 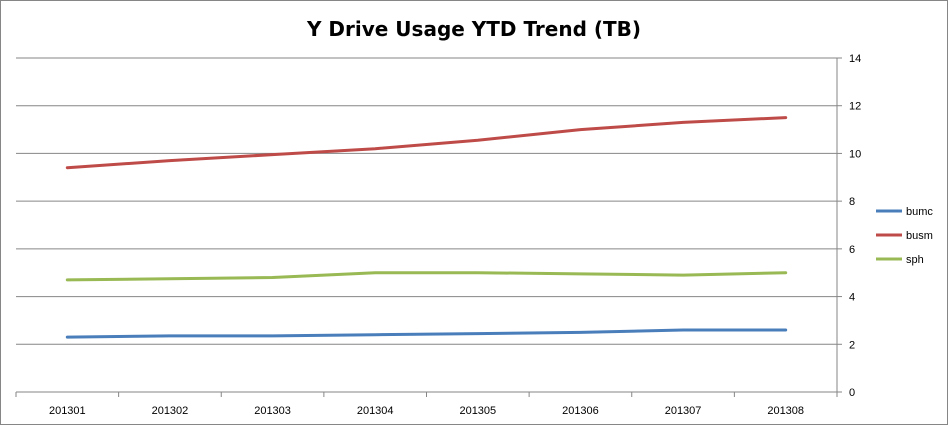 I want to click on y-axis-tick-labels: 0 2 4 6 8 10 12 14, so click(x=855, y=226).